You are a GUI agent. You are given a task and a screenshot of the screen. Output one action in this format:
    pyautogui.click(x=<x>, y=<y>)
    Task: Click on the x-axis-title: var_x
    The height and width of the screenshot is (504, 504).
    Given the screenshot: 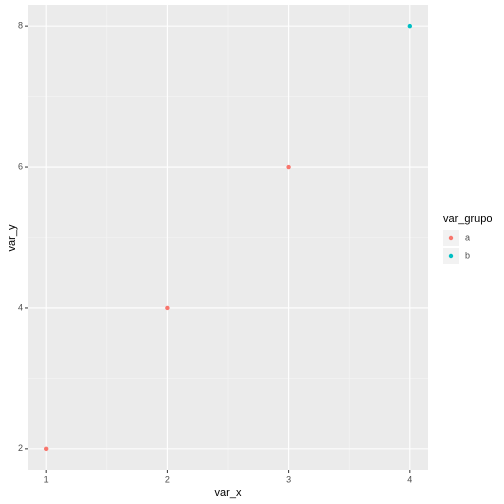 What is the action you would take?
    pyautogui.click(x=228, y=493)
    